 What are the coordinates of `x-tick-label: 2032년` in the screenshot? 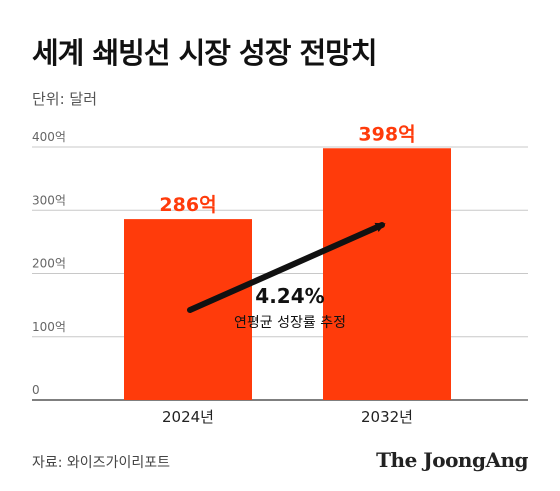 It's located at (387, 417).